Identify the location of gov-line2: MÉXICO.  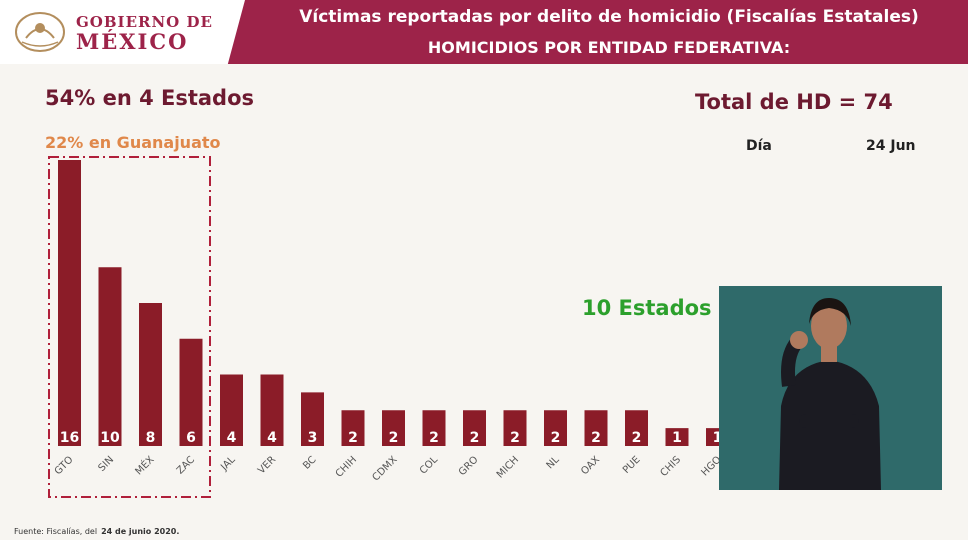
(132, 41).